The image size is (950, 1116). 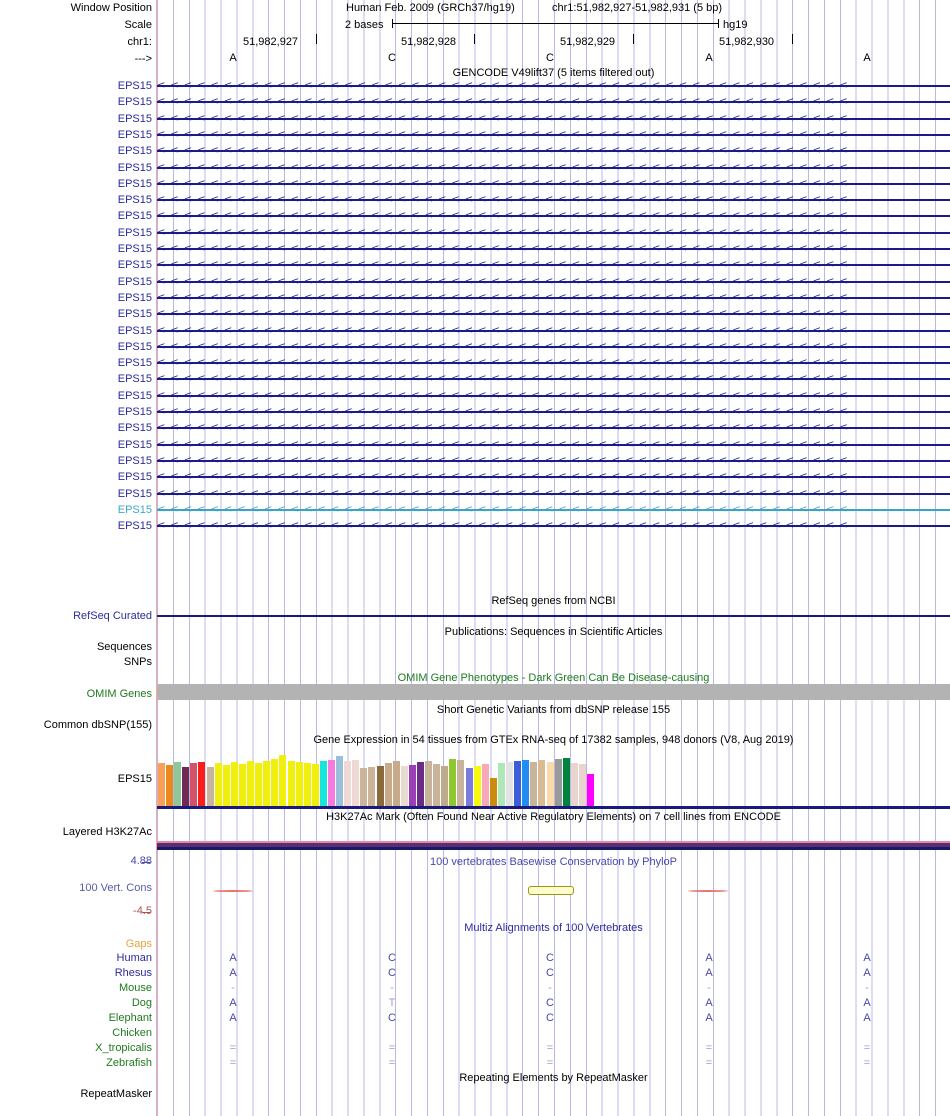 What do you see at coordinates (134, 958) in the screenshot?
I see `multiz-species-label: Human` at bounding box center [134, 958].